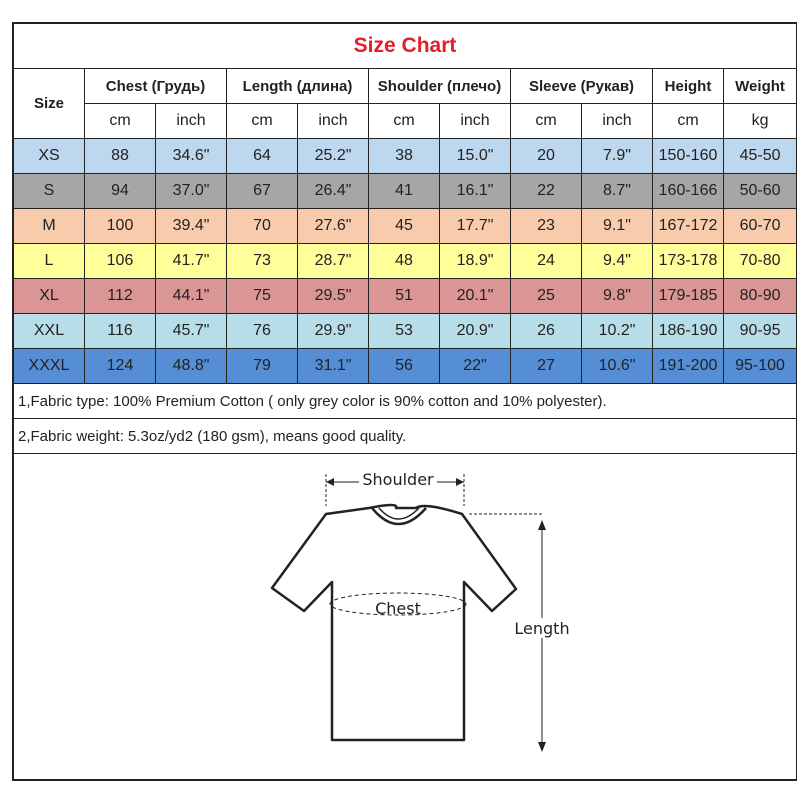  I want to click on size-cell: XL, so click(49, 296).